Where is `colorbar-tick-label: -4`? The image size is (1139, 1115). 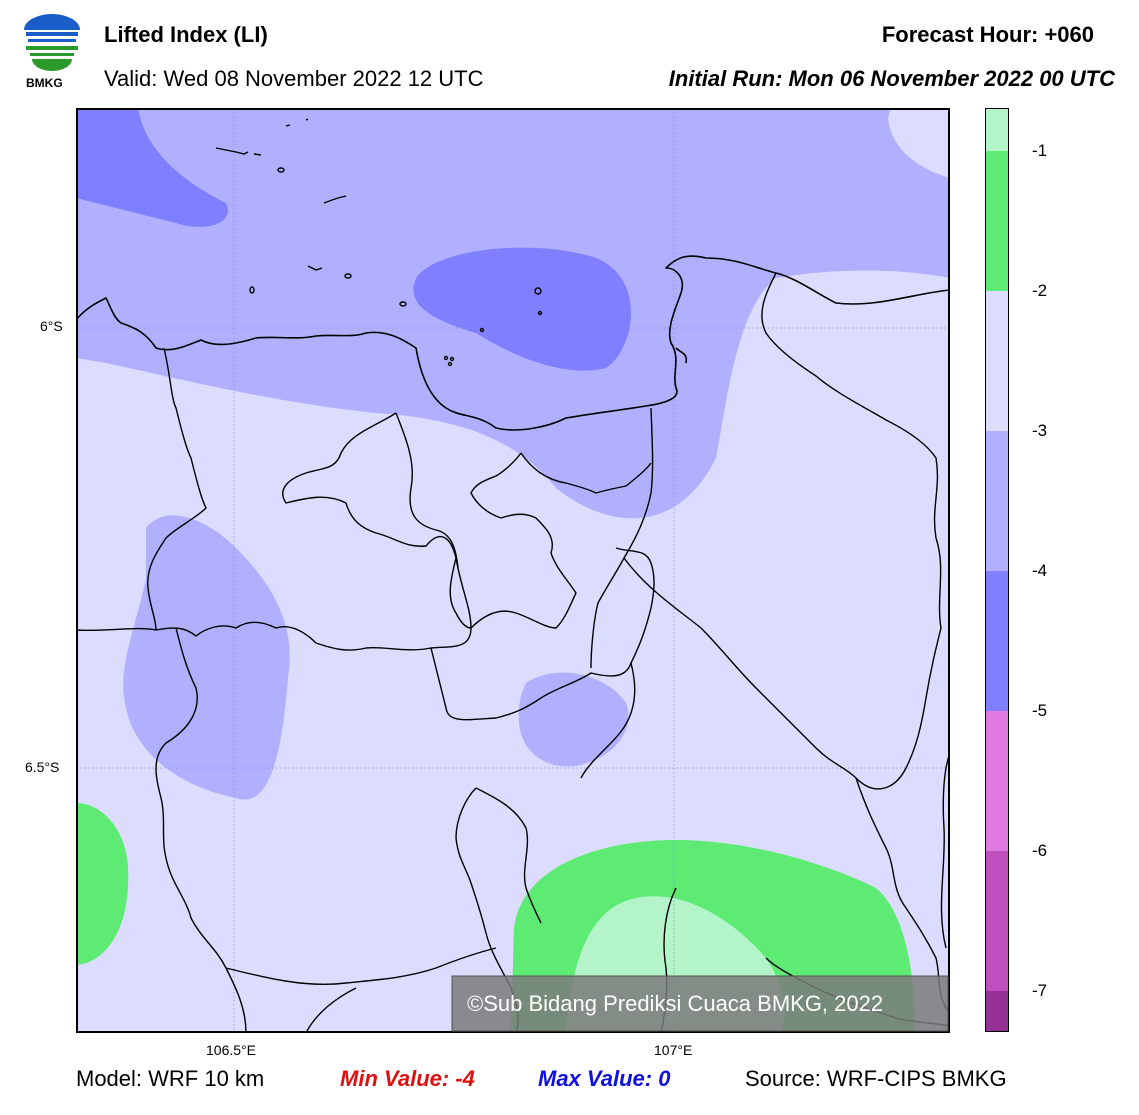 colorbar-tick-label: -4 is located at coordinates (1040, 570).